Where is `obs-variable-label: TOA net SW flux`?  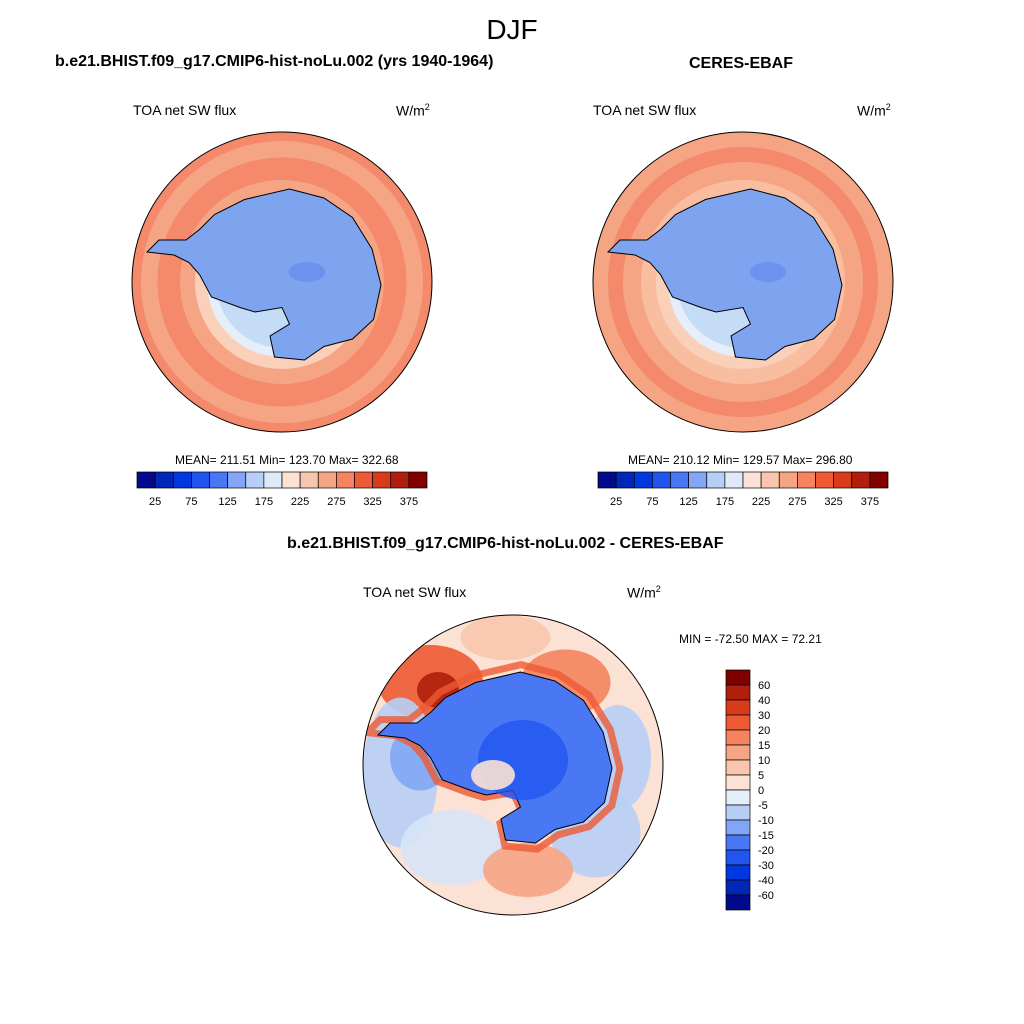 obs-variable-label: TOA net SW flux is located at coordinates (645, 110).